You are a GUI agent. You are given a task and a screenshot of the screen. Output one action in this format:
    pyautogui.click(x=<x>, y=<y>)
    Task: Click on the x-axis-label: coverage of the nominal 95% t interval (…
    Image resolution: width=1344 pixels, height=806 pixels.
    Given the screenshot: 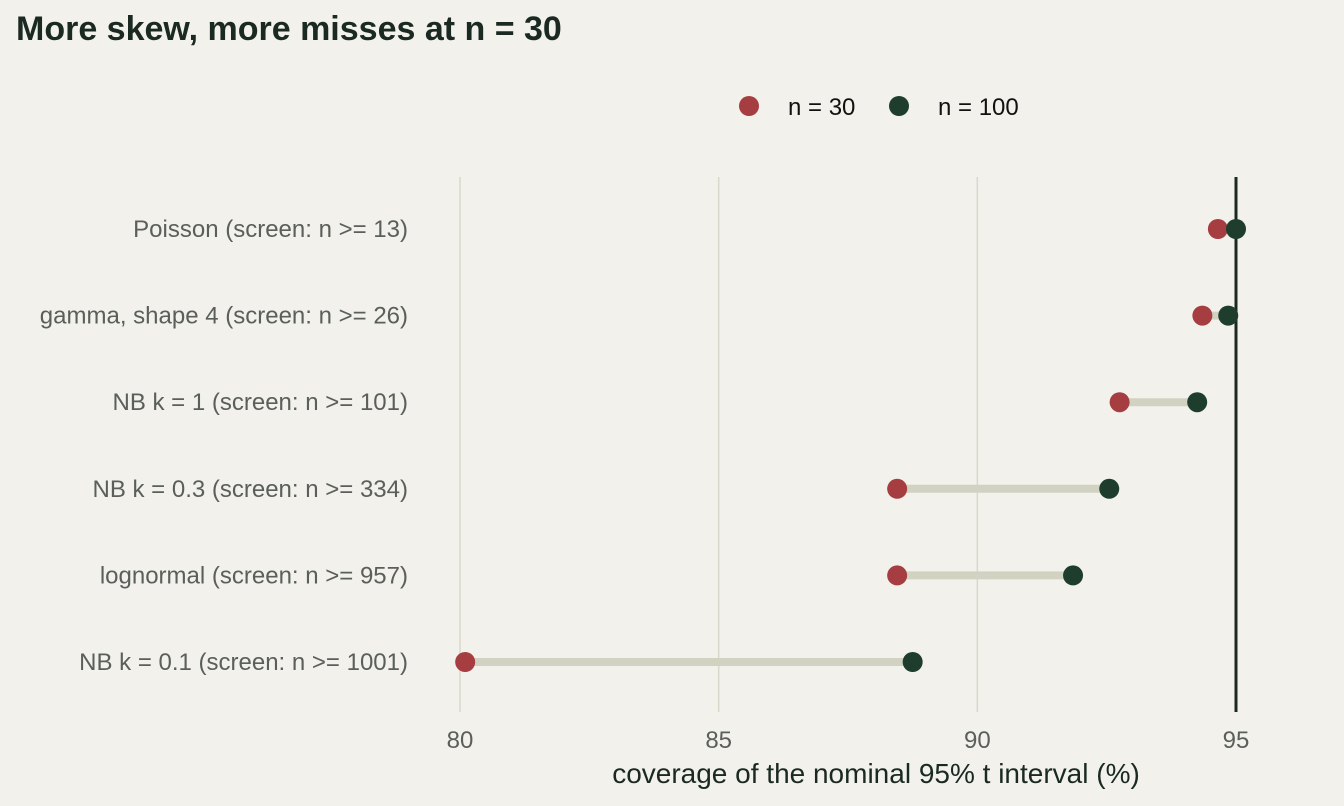 What is the action you would take?
    pyautogui.click(x=876, y=773)
    